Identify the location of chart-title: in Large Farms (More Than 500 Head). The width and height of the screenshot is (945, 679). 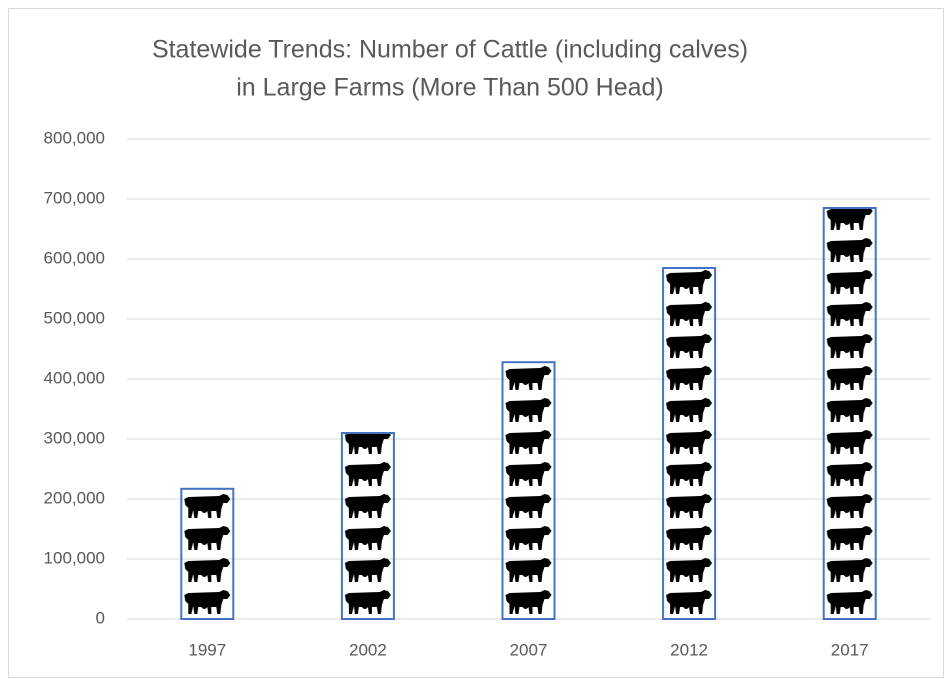
(450, 88).